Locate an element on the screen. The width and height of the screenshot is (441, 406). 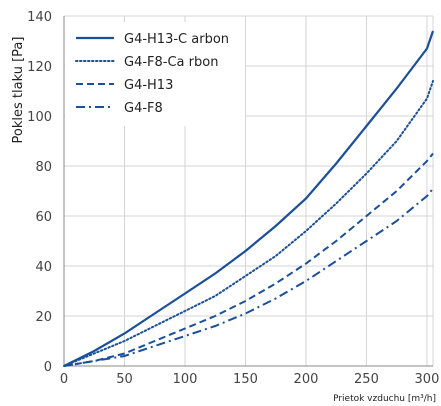
x-tick-label: 300 is located at coordinates (427, 379).